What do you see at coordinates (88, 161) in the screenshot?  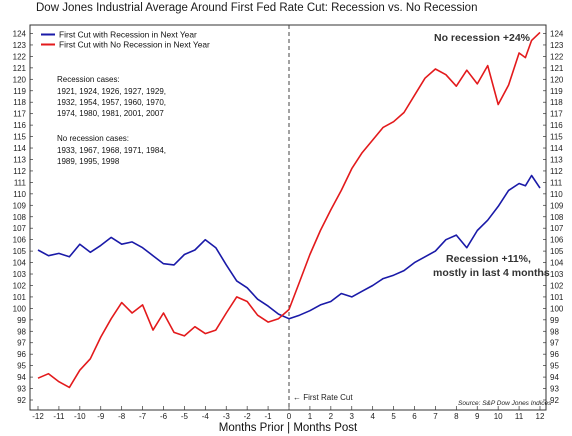 I see `no-recession-cases-line: 1989, 1995, 1998` at bounding box center [88, 161].